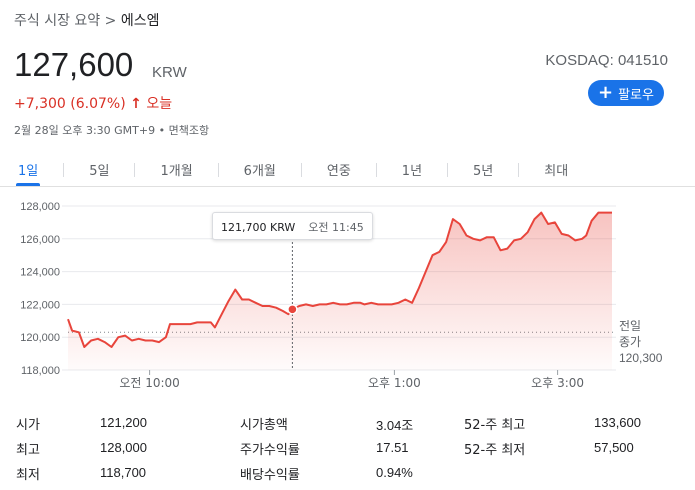 This screenshot has width=695, height=490. I want to click on tab-ytd: 연중, so click(338, 171).